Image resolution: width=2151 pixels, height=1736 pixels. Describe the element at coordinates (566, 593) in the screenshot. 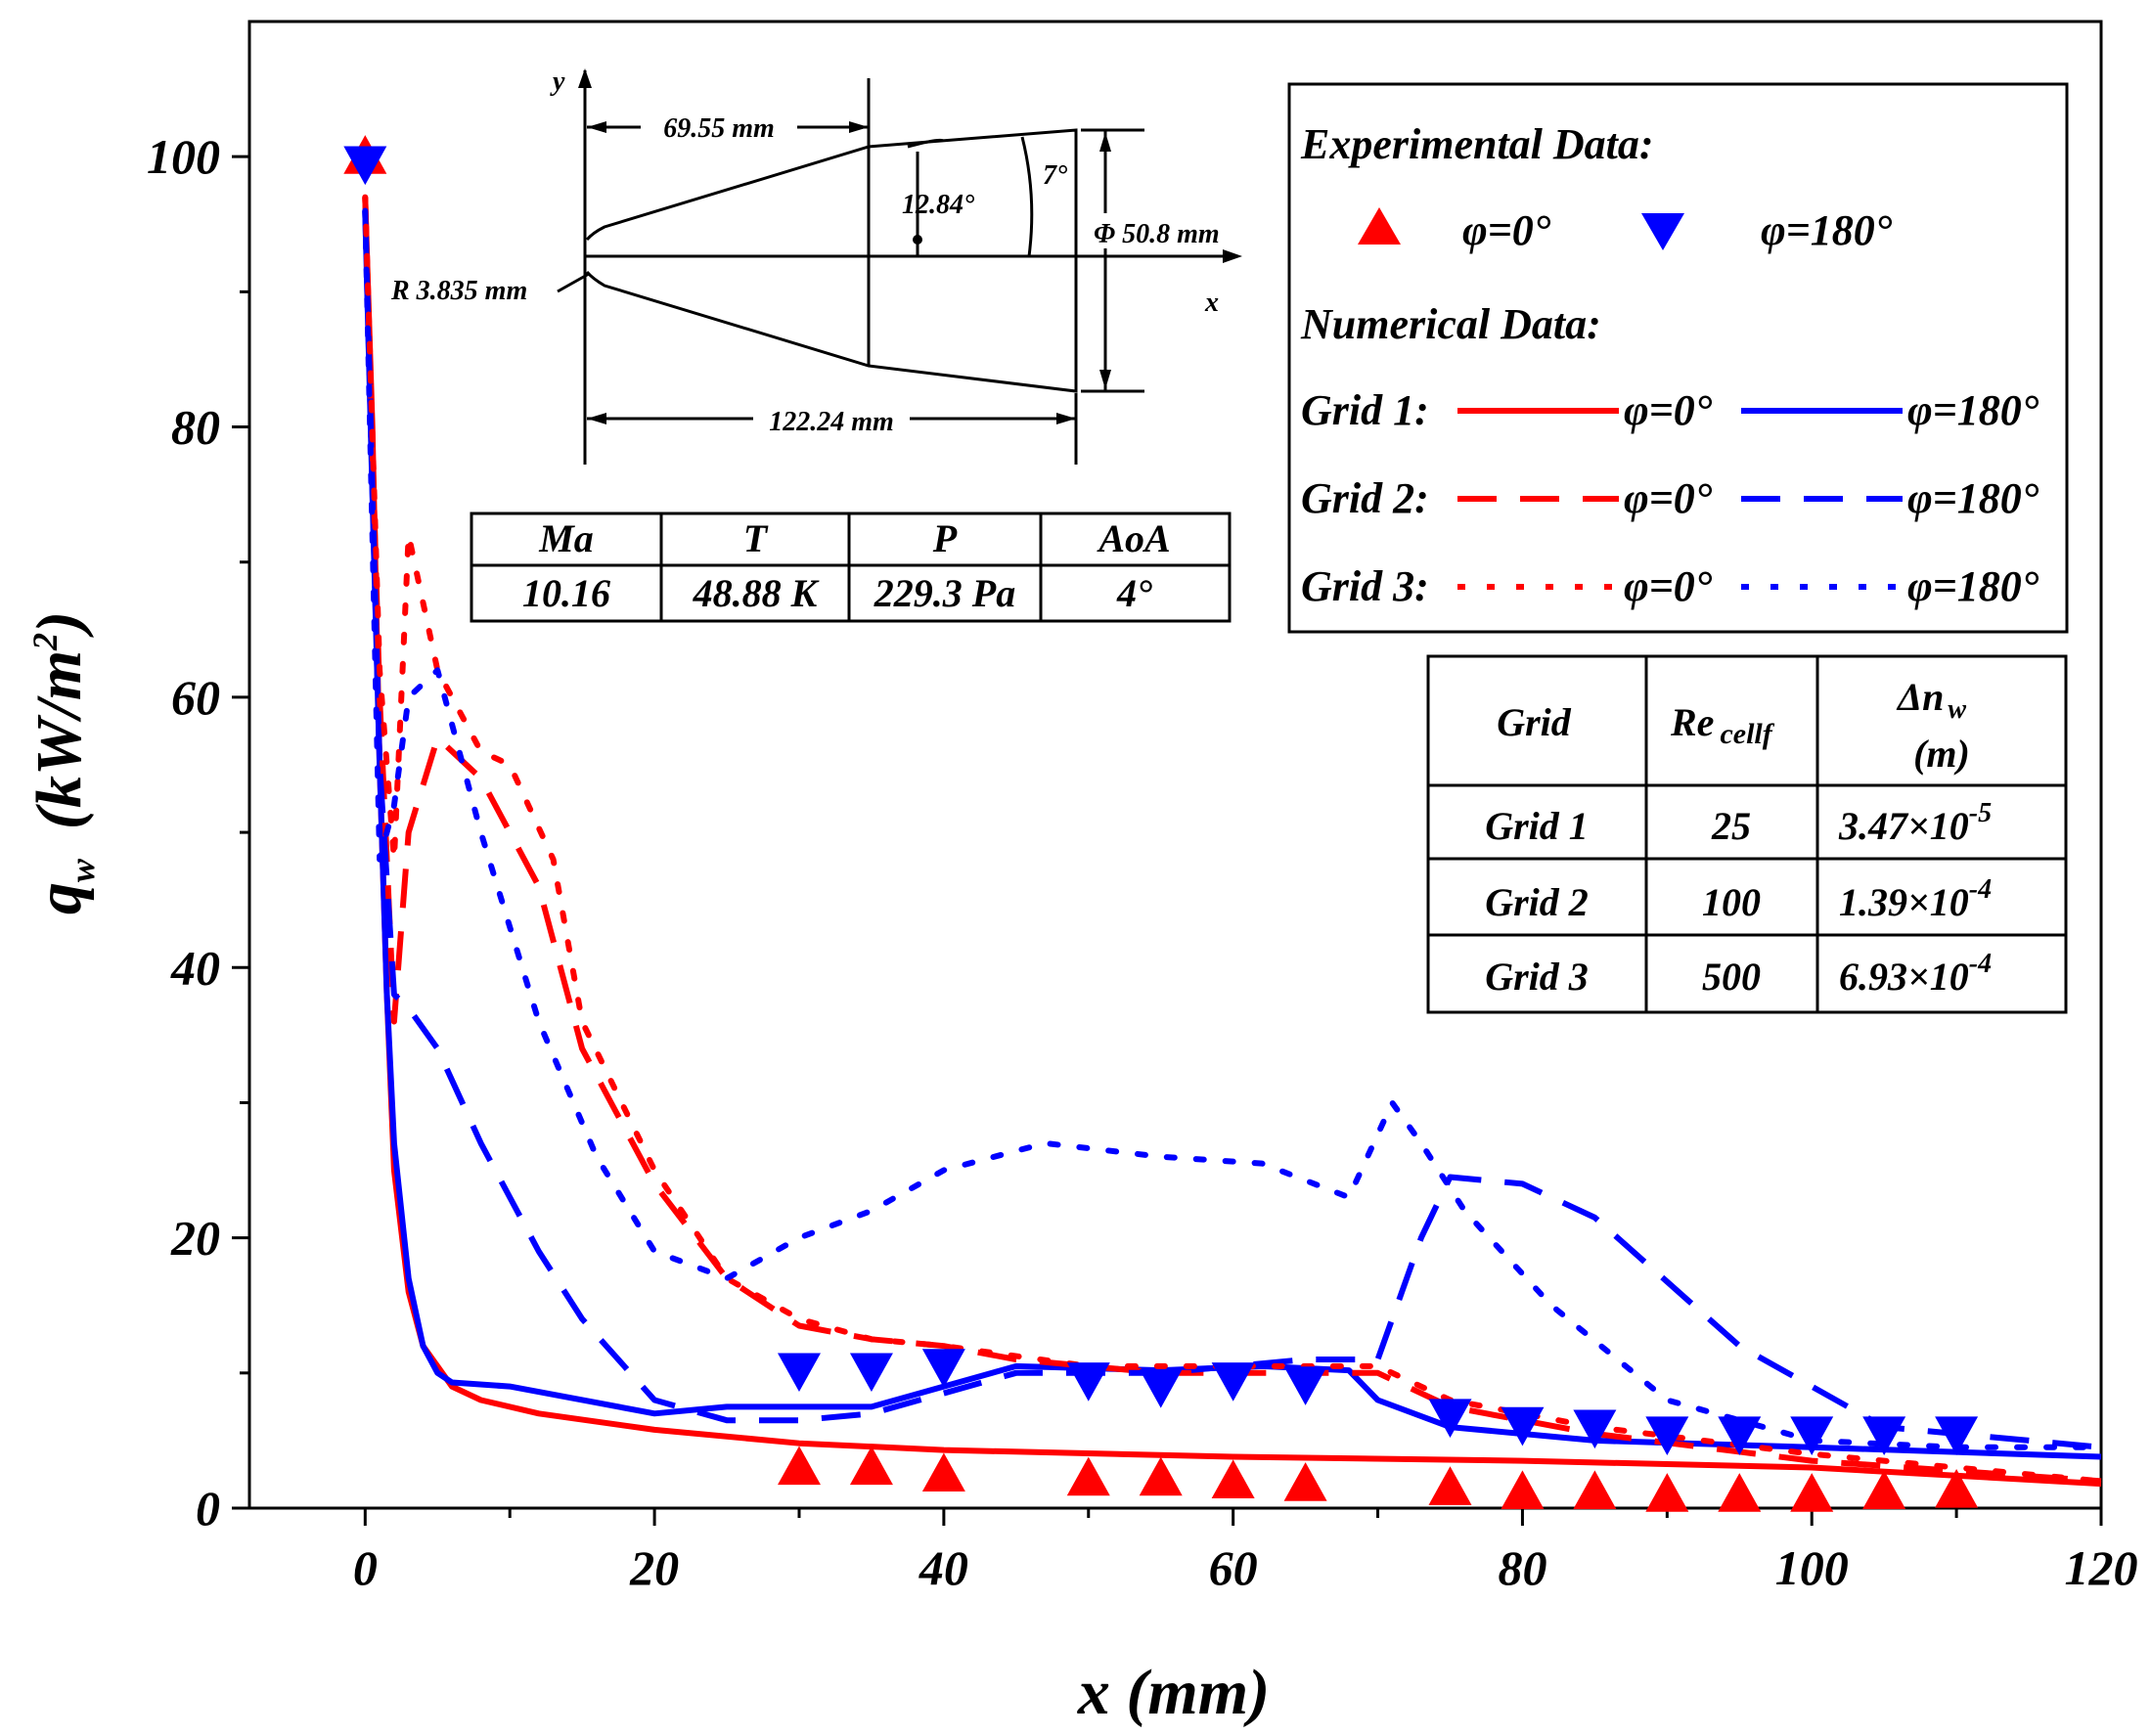

I see `flow-value-ma: 10.16` at that location.